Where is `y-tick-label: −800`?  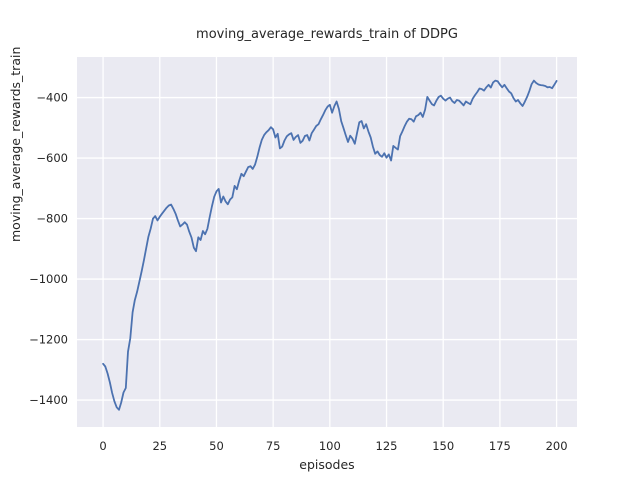
y-tick-label: −800 is located at coordinates (52, 219).